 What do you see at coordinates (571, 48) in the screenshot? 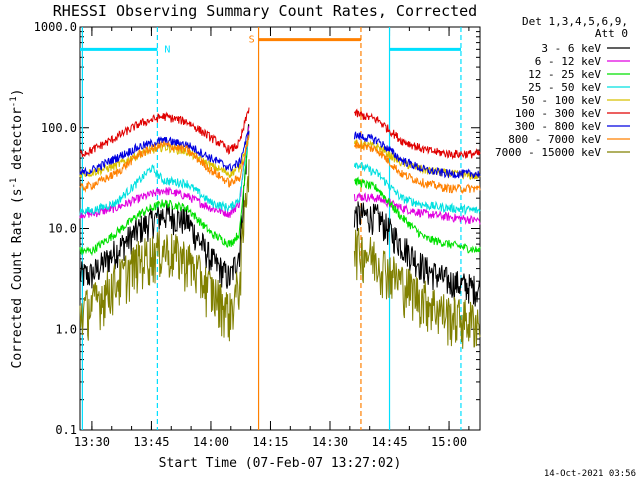
I see `legend-entry-label: 3 - 6 keV` at bounding box center [571, 48].